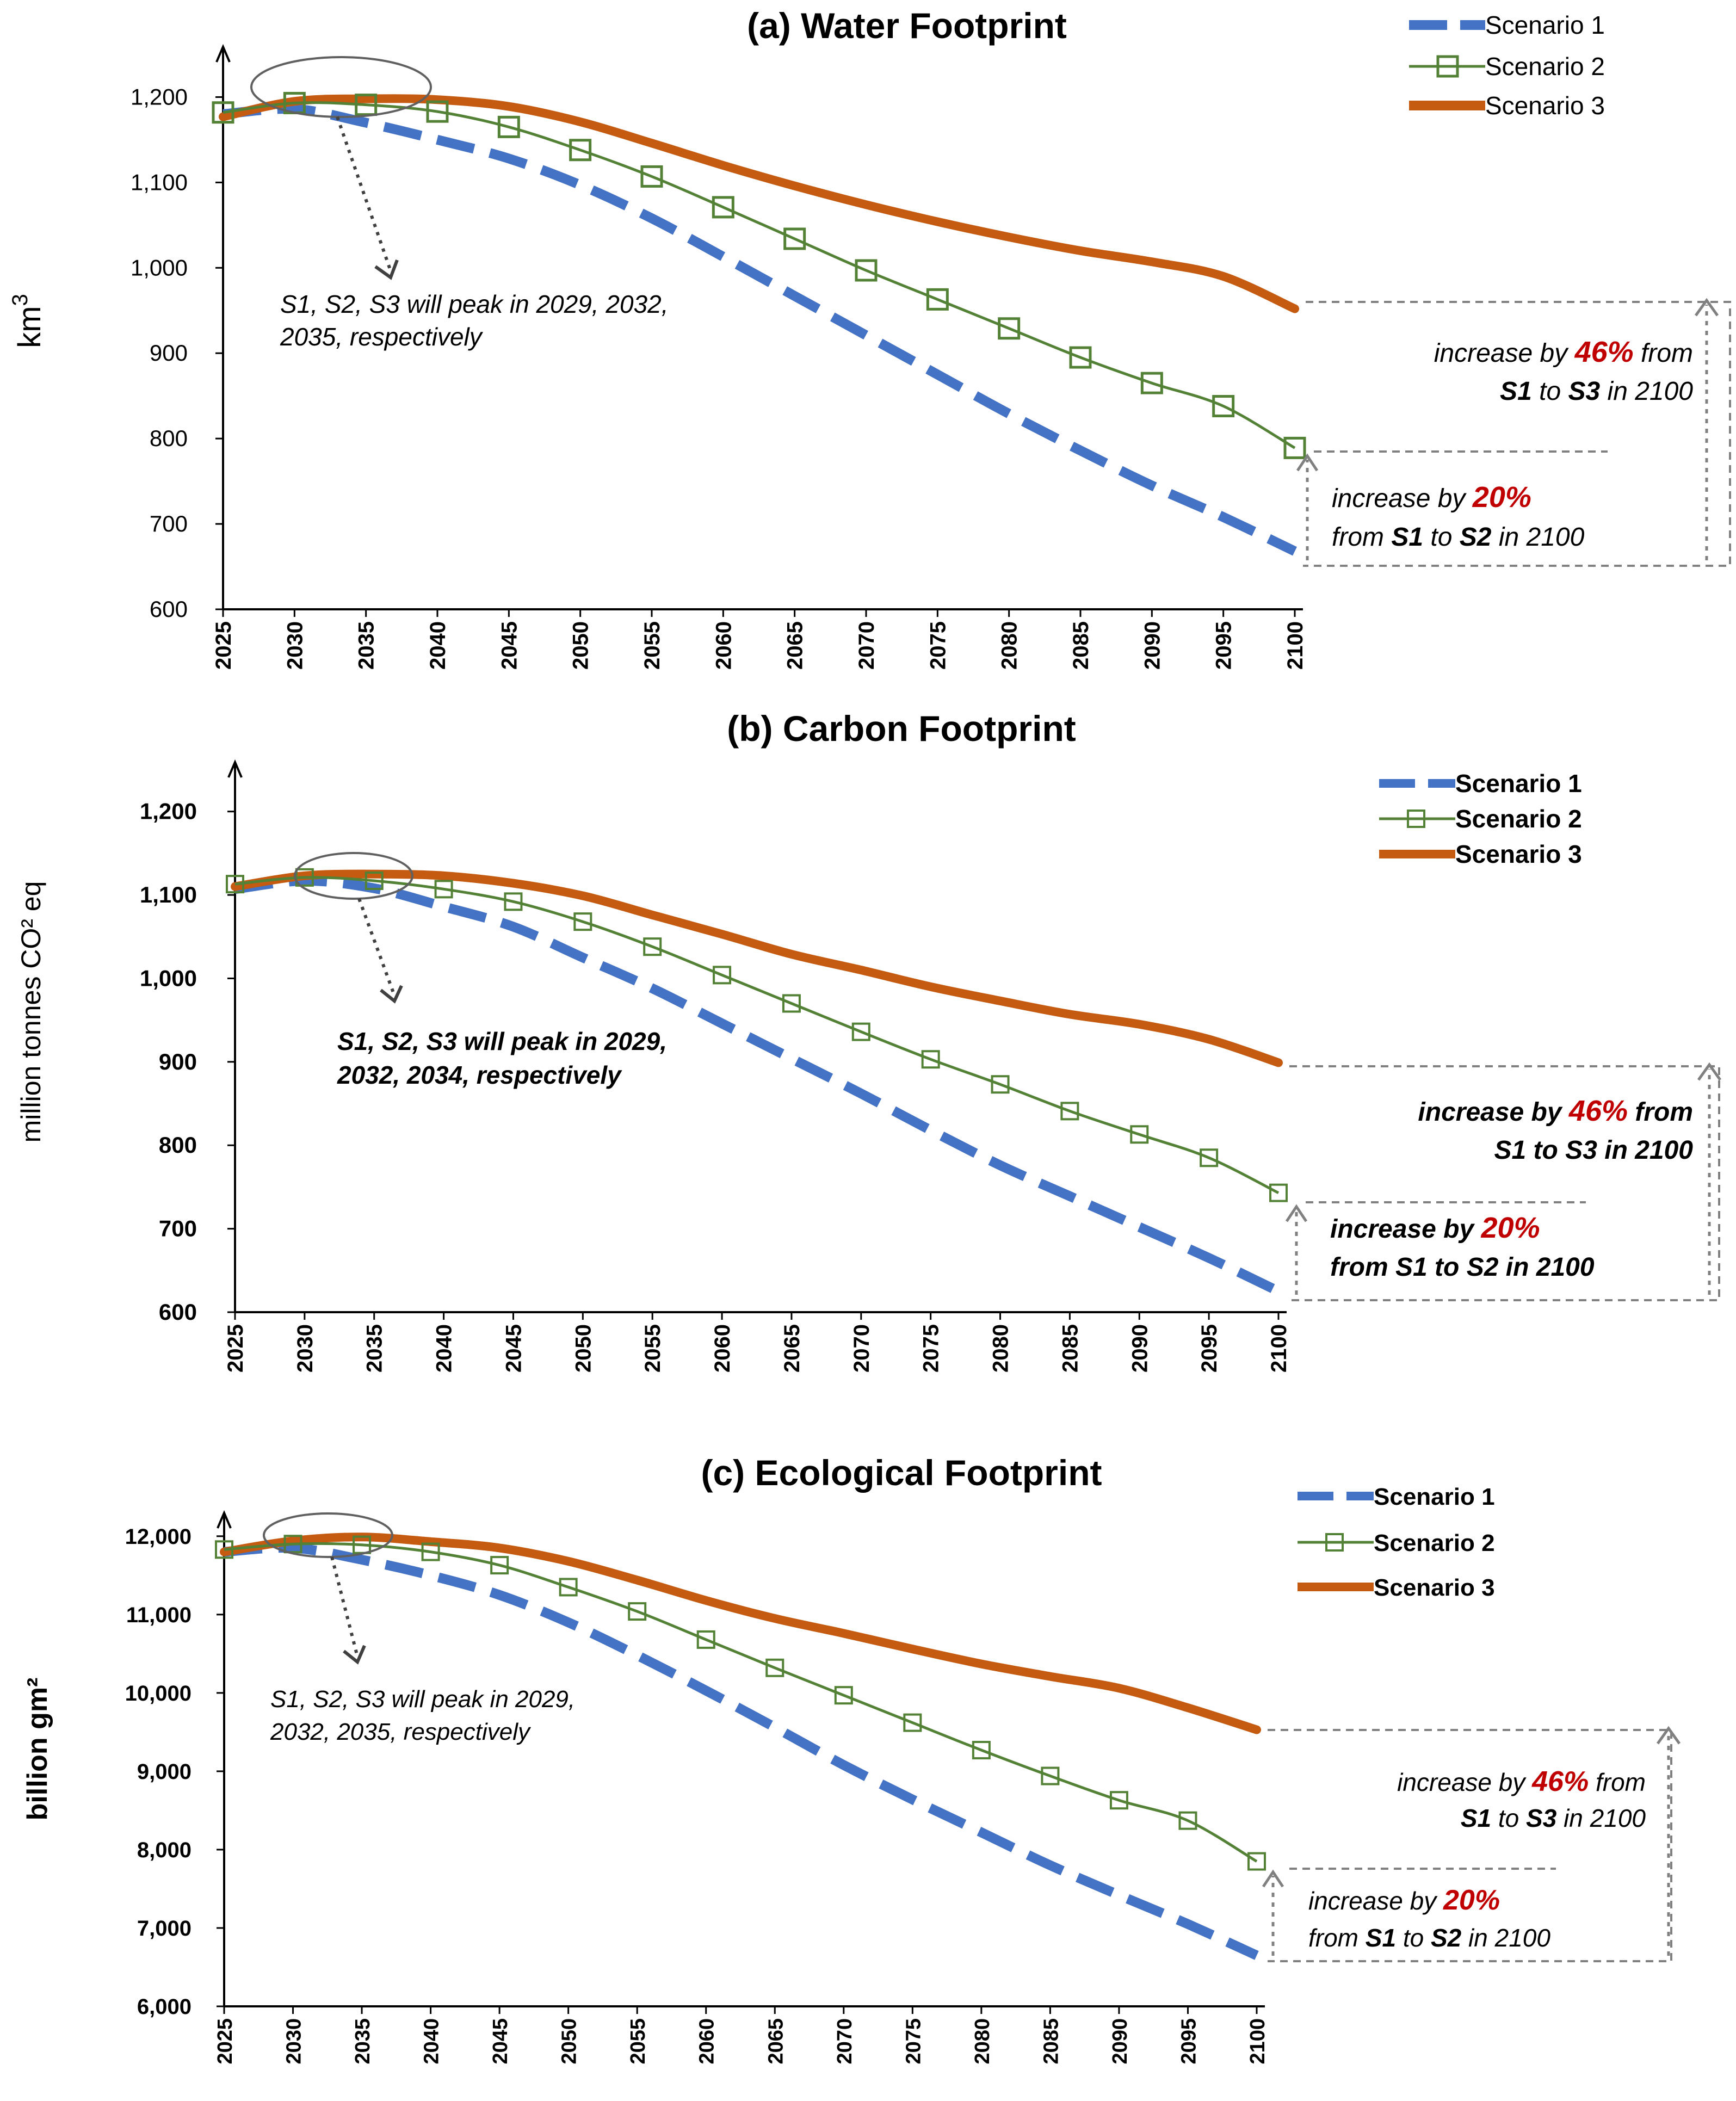 The image size is (1736, 2101). Describe the element at coordinates (1458, 537) in the screenshot. I see `s2-note-line-2: from S1 to S2 in 2100` at that location.